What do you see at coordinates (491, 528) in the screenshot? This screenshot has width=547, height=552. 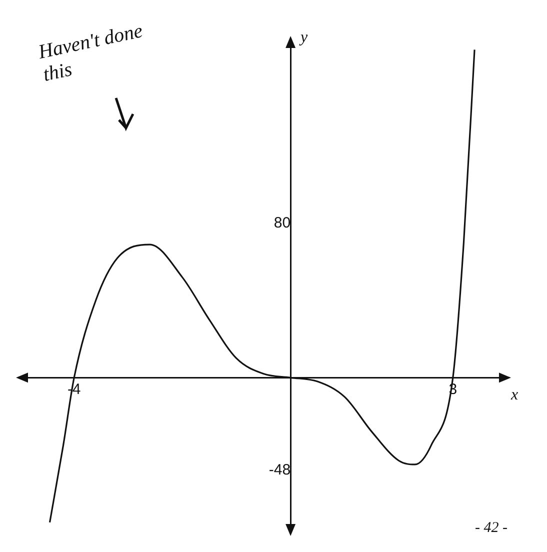 I see `annotation: - 42 -` at bounding box center [491, 528].